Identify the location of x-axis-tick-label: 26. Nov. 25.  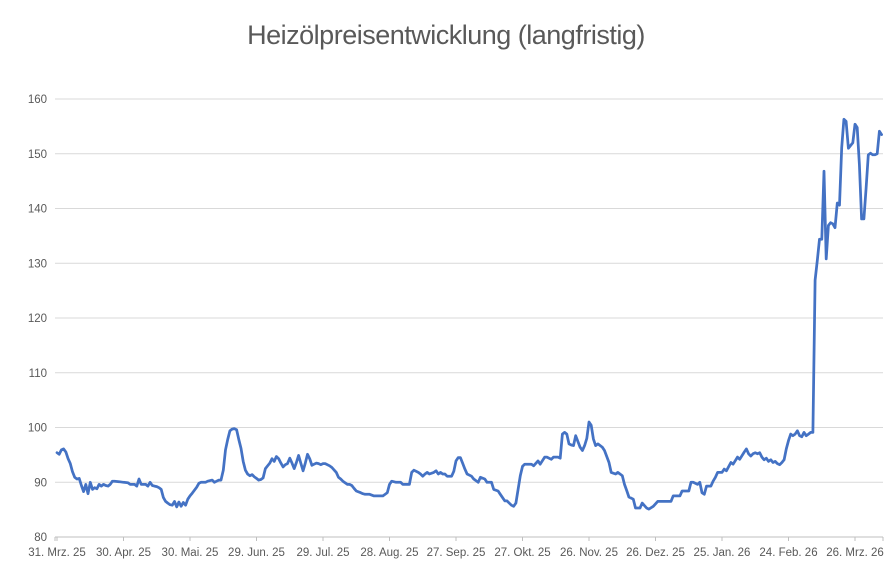
(589, 553).